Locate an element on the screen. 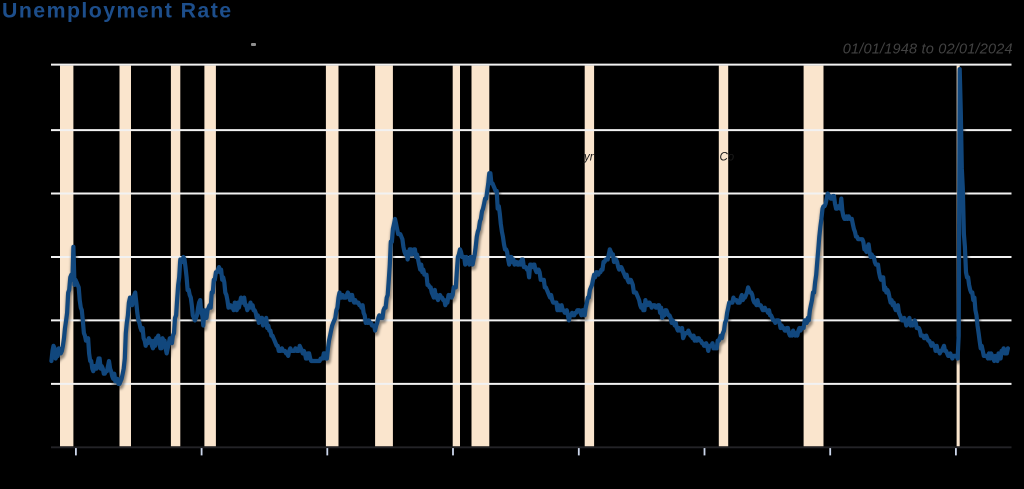 The width and height of the screenshot is (1024, 489). svg-text: 01/01/1948 to 02/01/2024 is located at coordinates (928, 50).